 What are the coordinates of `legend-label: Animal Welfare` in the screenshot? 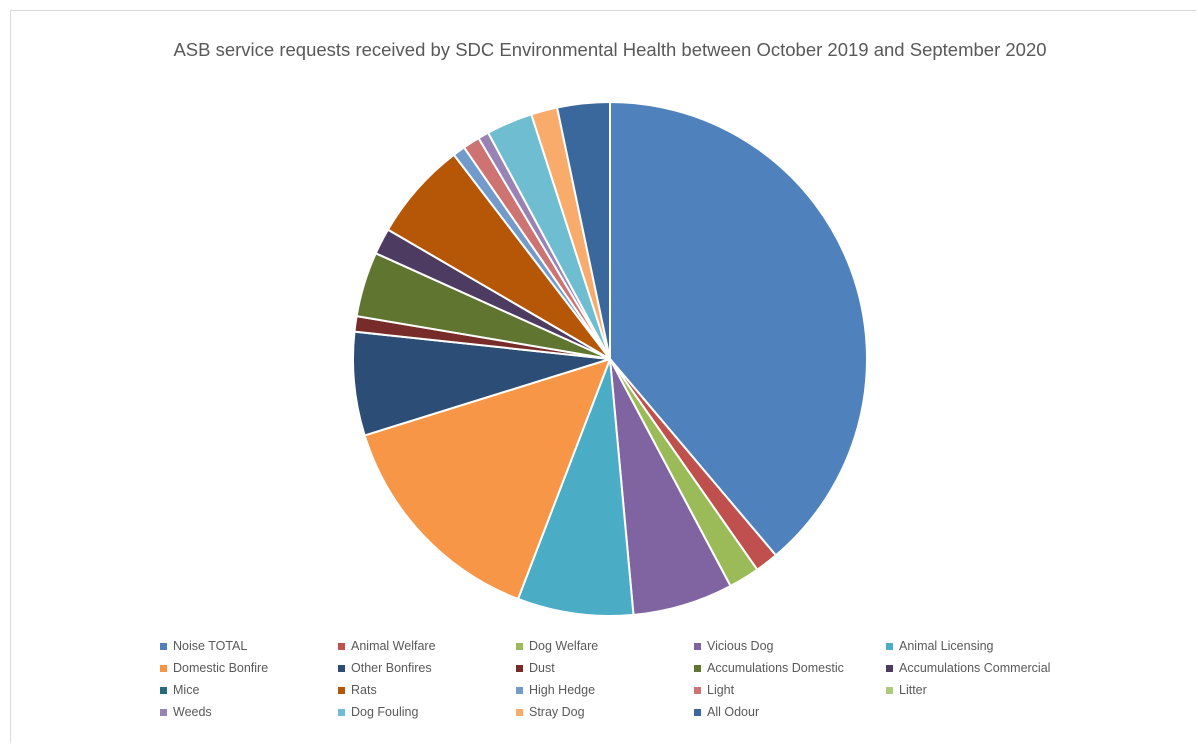 It's located at (393, 646).